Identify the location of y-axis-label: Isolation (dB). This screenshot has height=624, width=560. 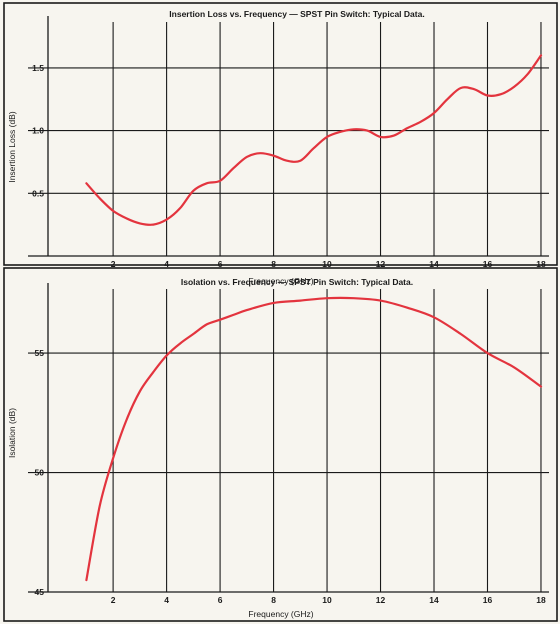
(12, 433).